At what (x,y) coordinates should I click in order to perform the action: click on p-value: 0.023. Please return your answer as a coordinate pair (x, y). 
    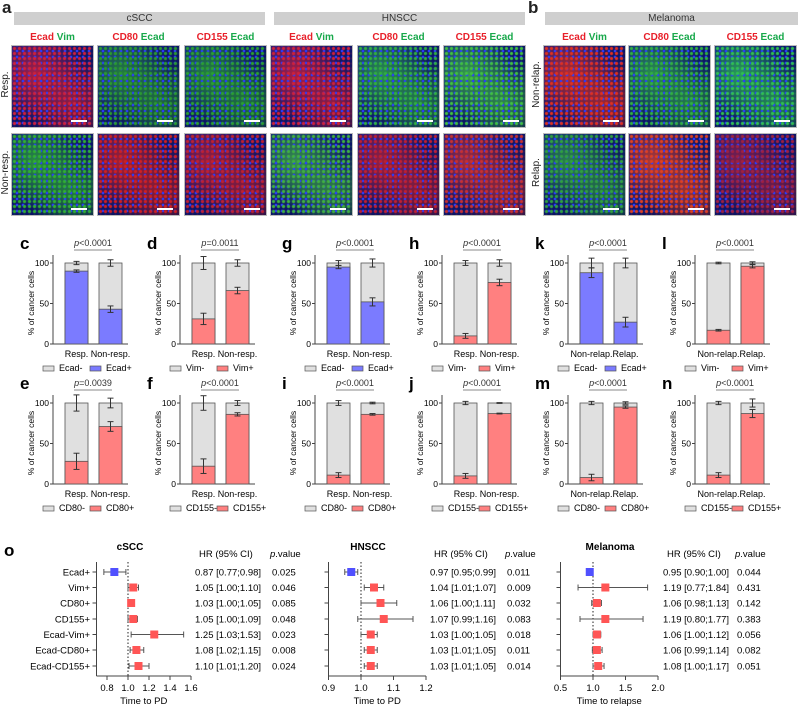
    Looking at the image, I should click on (284, 635).